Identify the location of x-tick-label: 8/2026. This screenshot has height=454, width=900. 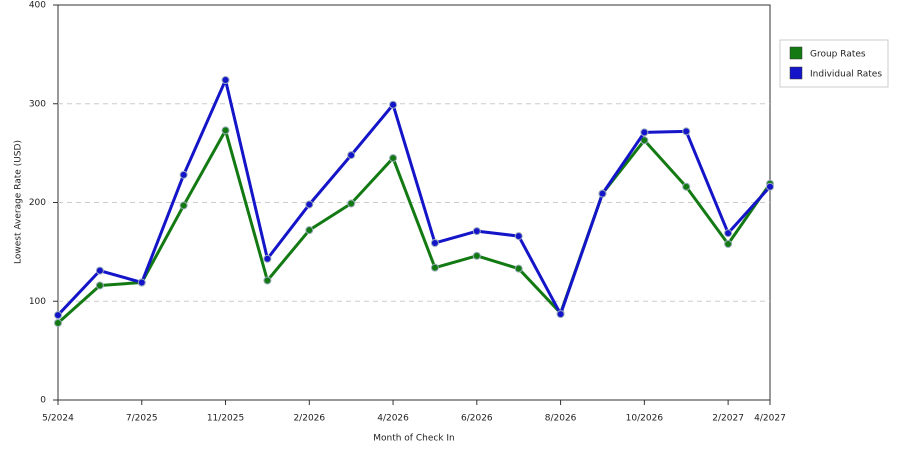
(561, 419).